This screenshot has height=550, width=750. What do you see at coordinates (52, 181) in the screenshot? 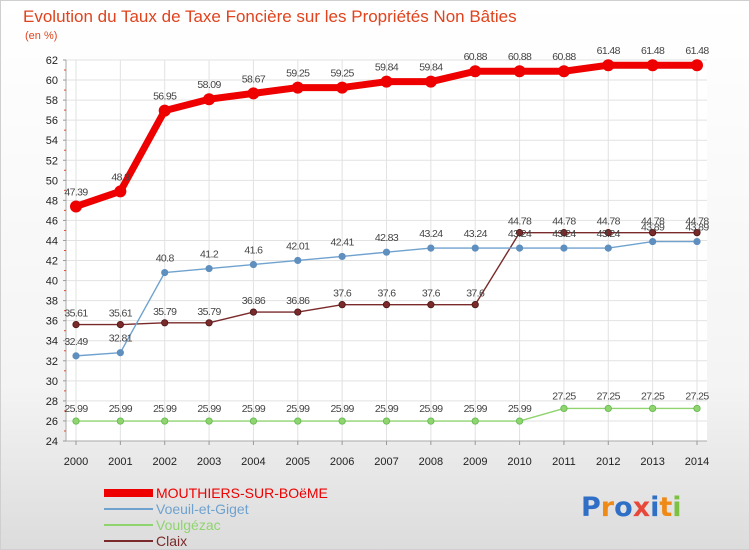
I see `y-tick-label: 50` at bounding box center [52, 181].